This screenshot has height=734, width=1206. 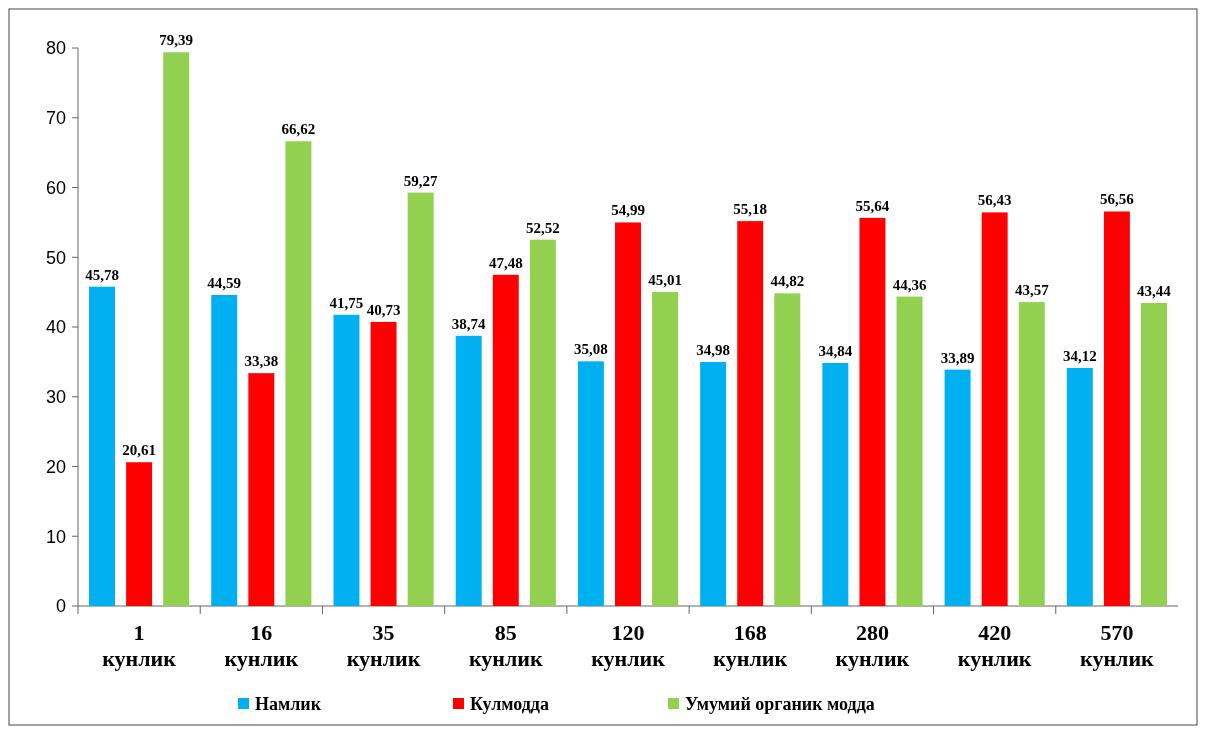 I want to click on data-label: 55,18, so click(x=750, y=209).